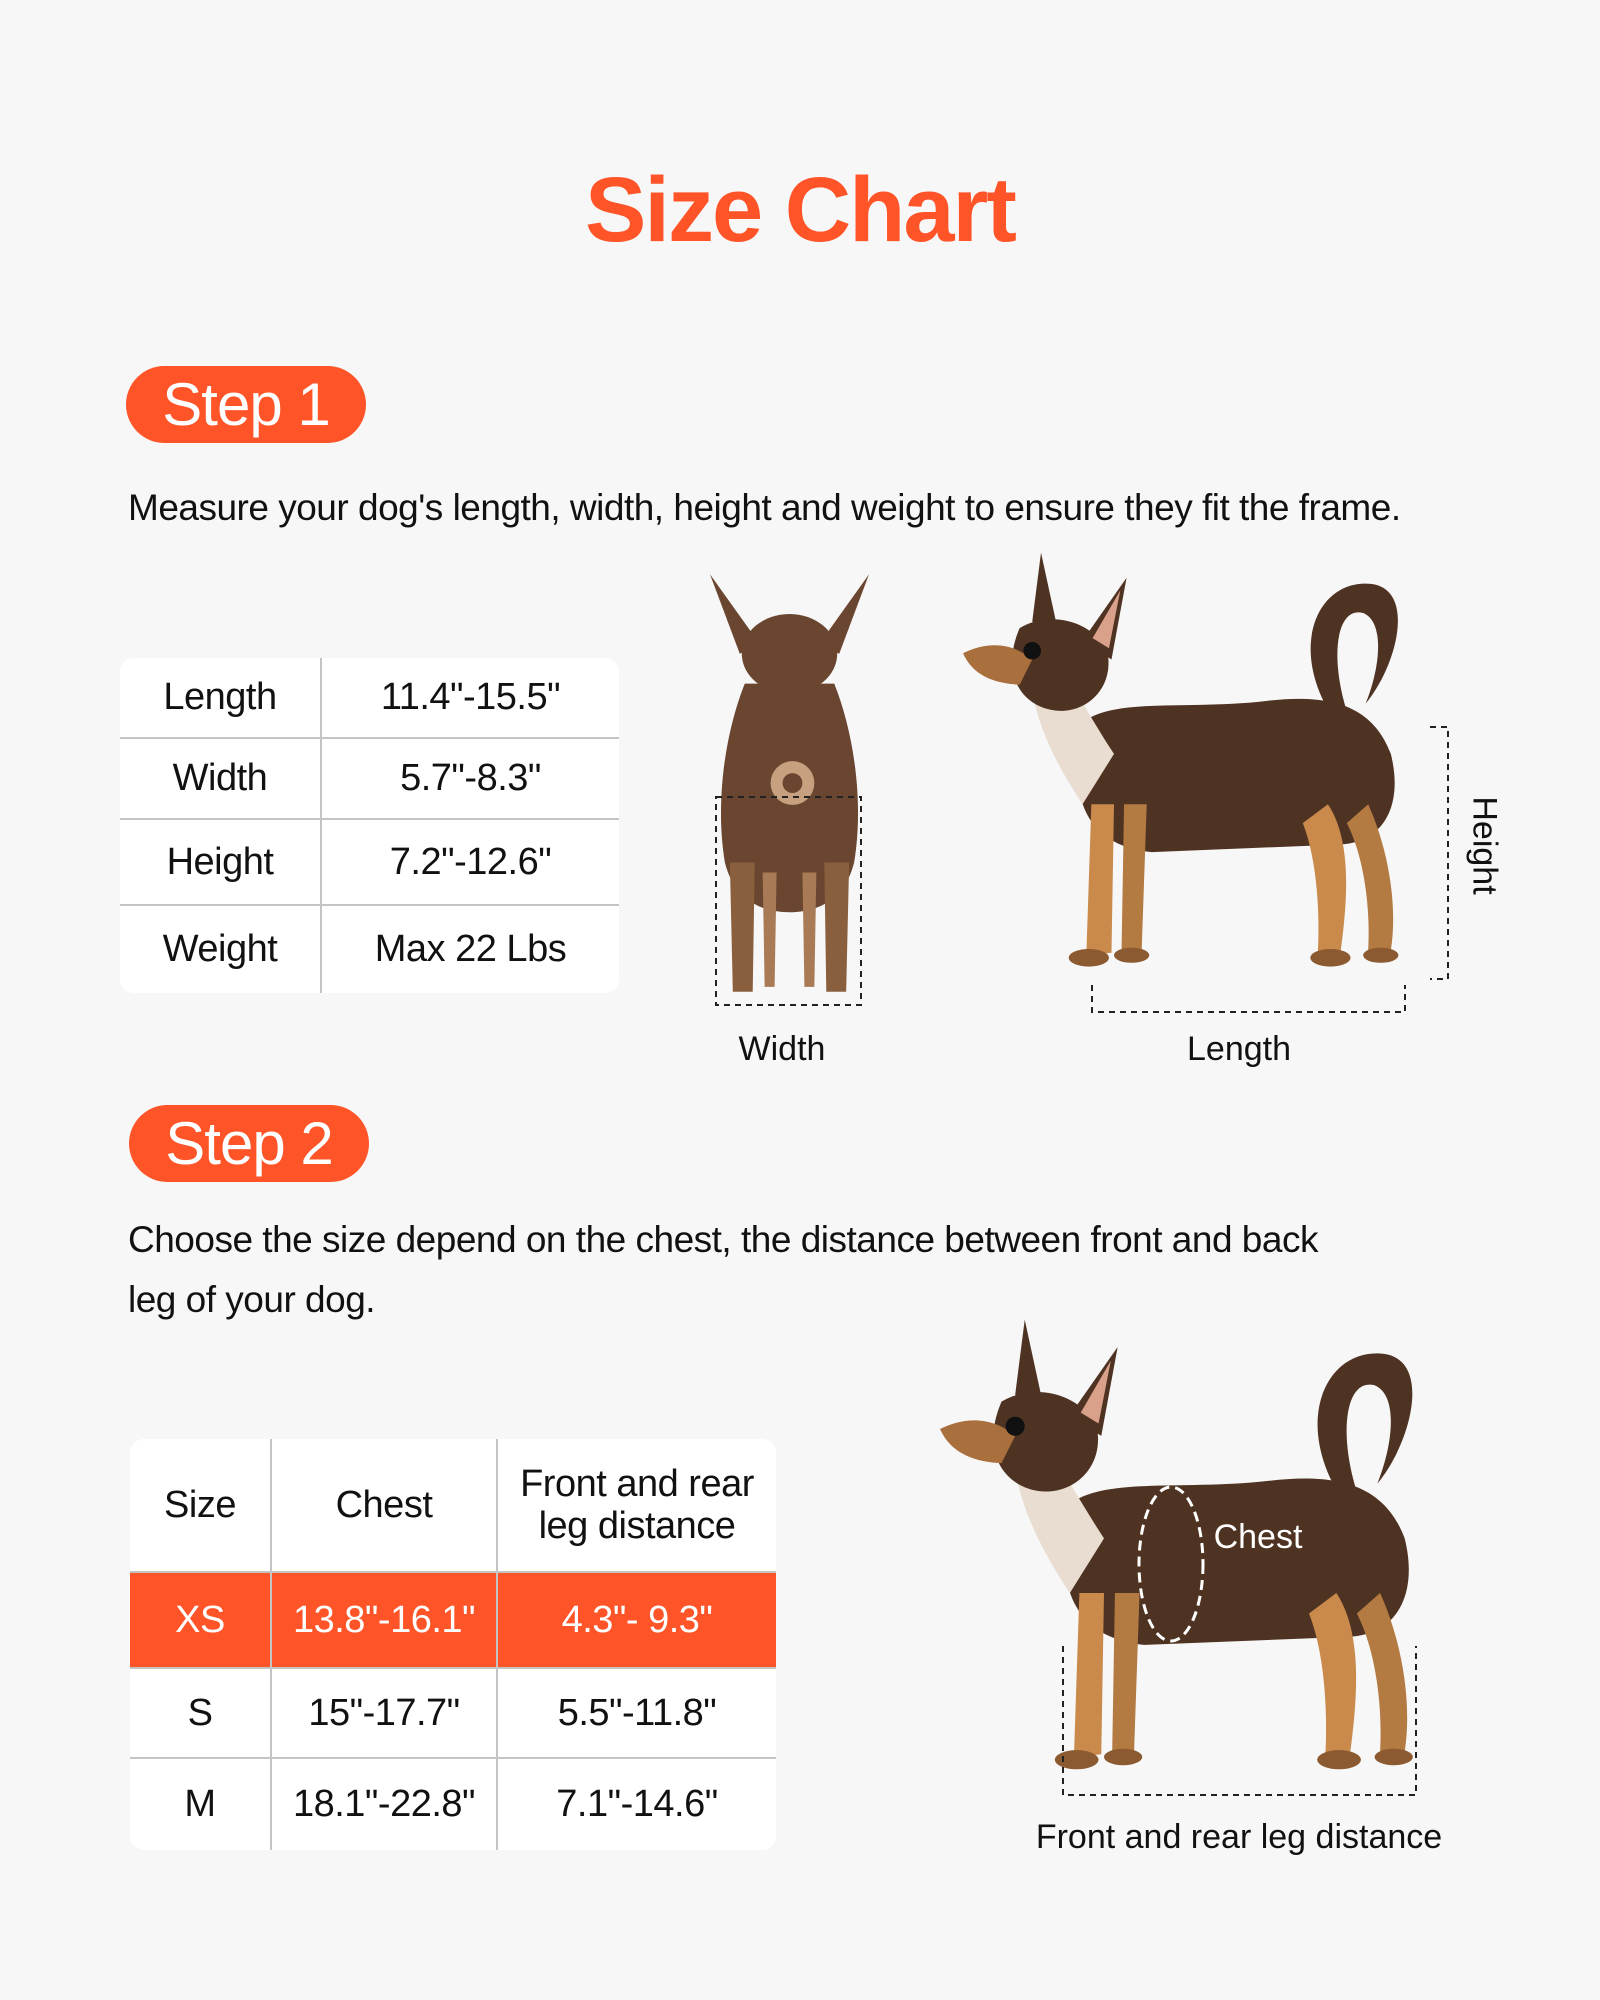 The height and width of the screenshot is (2000, 1600). Describe the element at coordinates (636, 1713) in the screenshot. I see `leg-distance-cell: 5.5"-11.8"` at that location.